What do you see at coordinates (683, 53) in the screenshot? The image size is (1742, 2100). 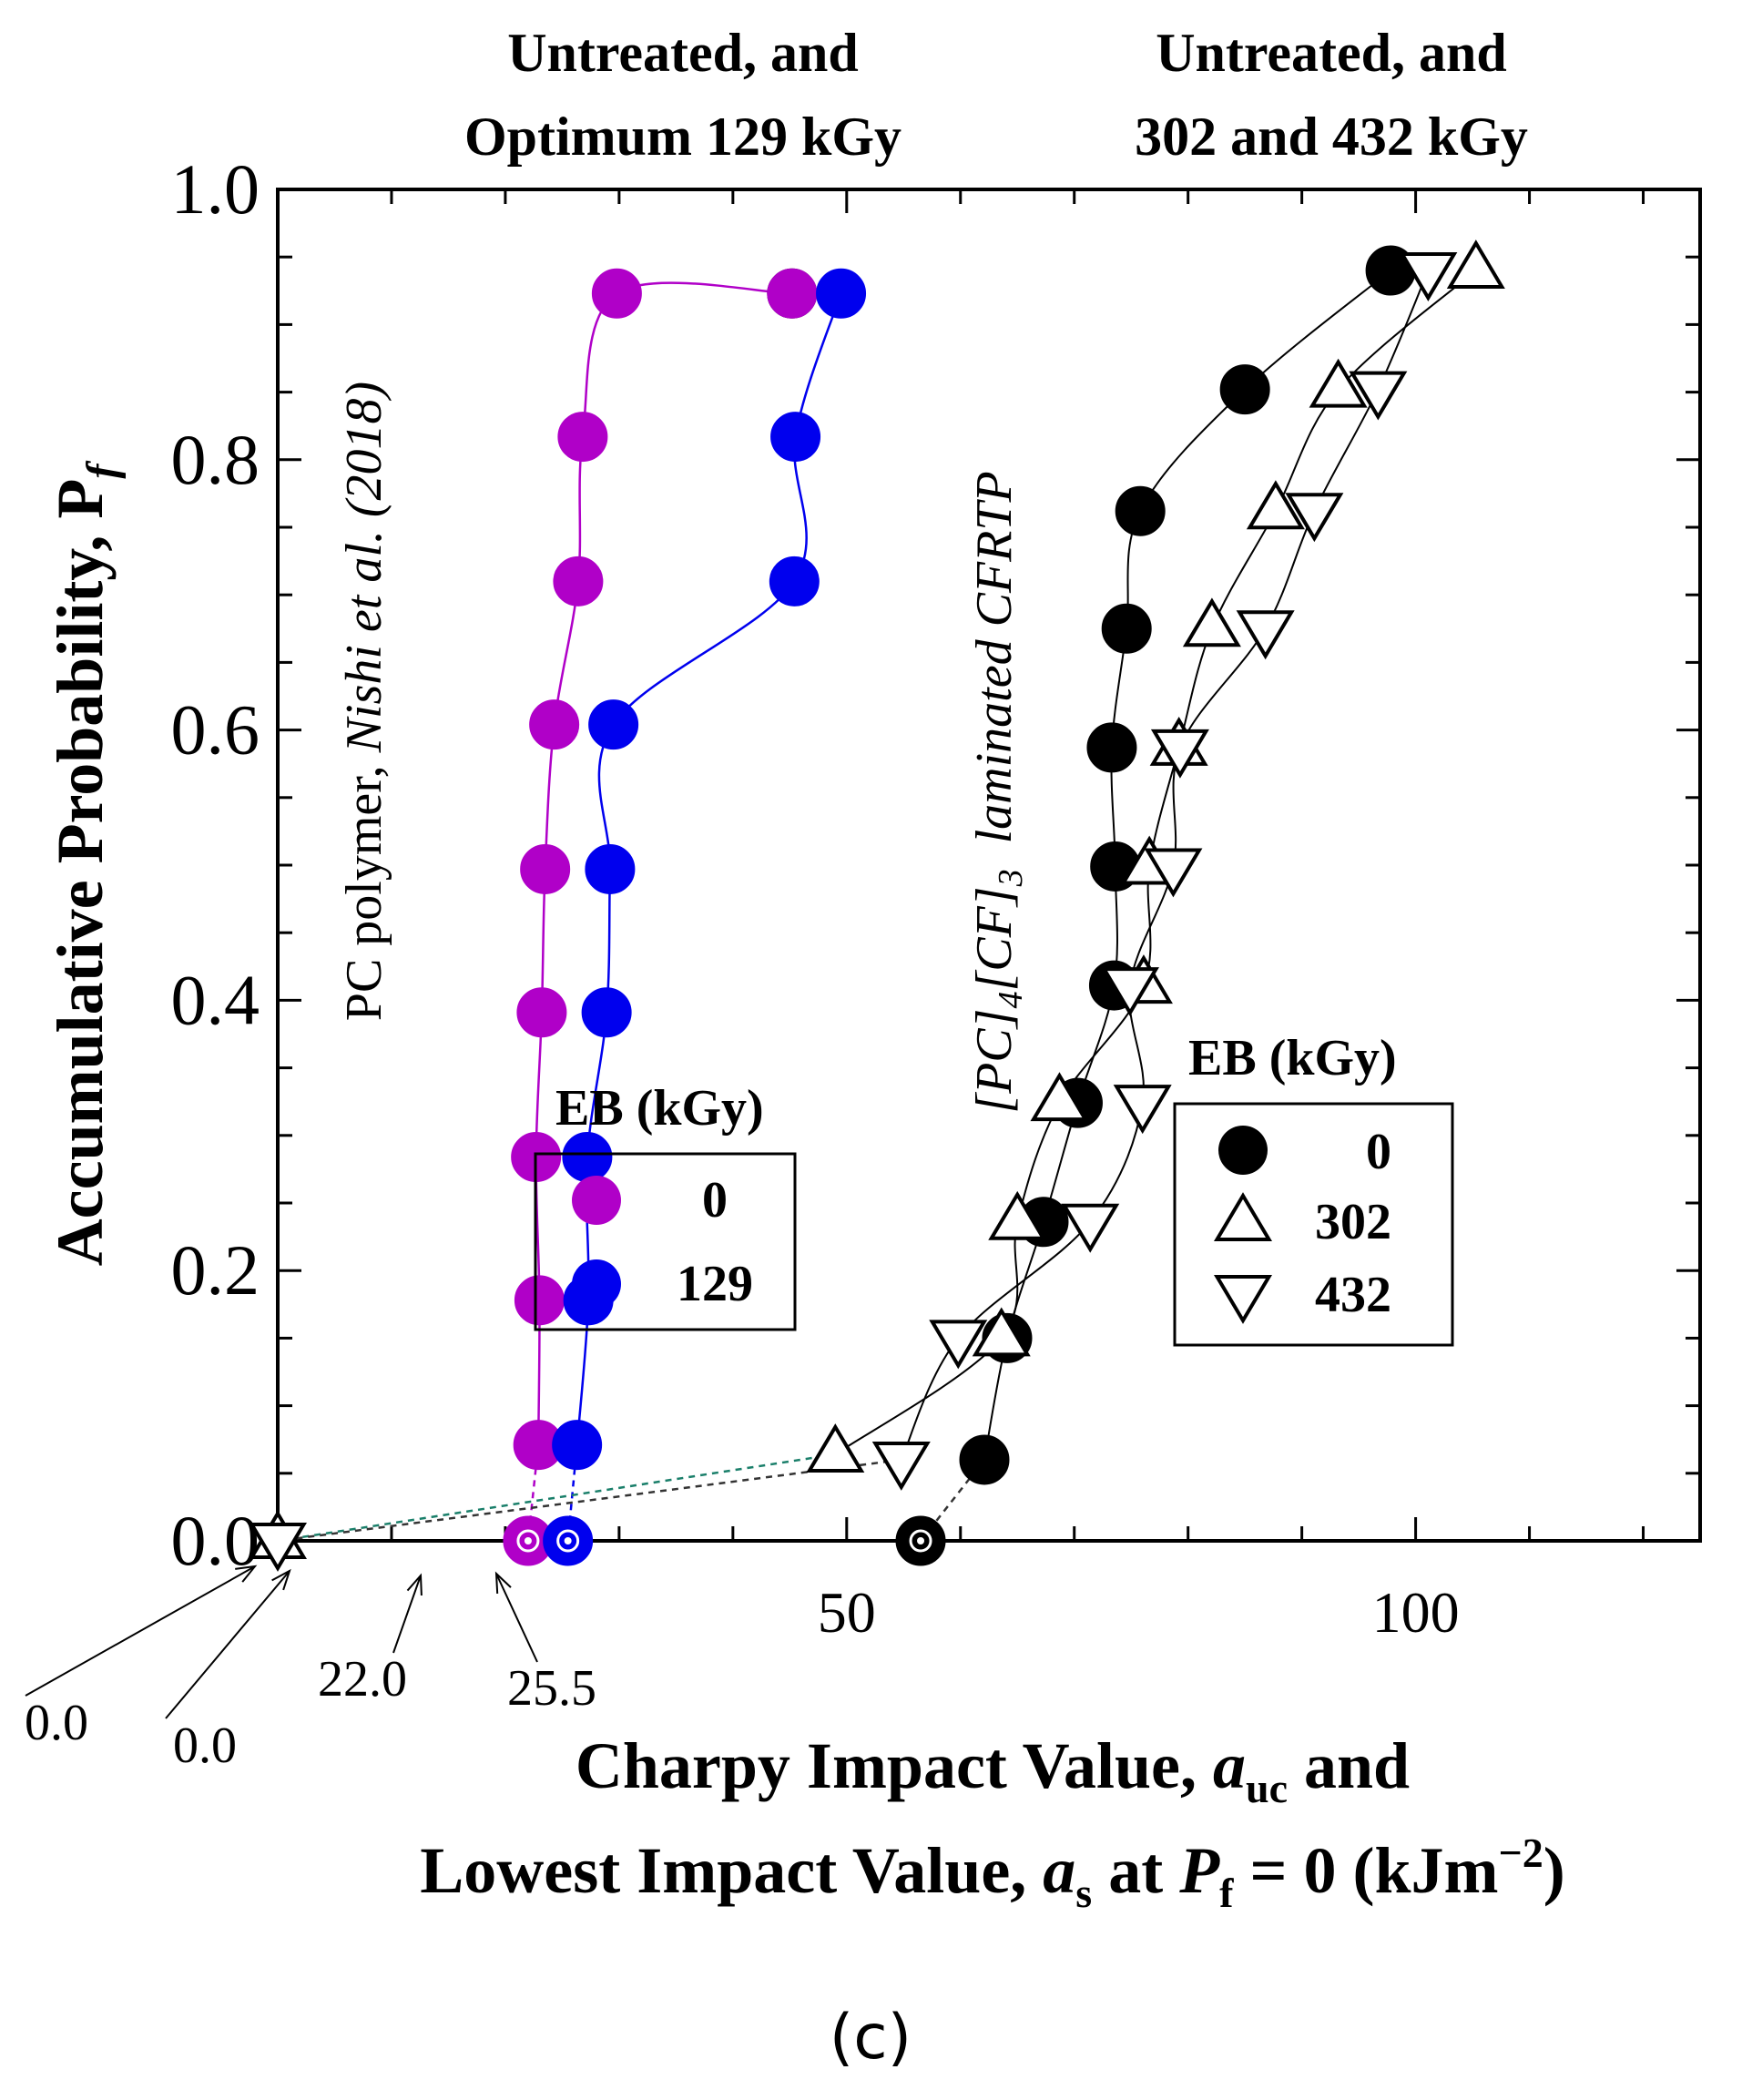 I see `header-left-line1: Untreated, and` at bounding box center [683, 53].